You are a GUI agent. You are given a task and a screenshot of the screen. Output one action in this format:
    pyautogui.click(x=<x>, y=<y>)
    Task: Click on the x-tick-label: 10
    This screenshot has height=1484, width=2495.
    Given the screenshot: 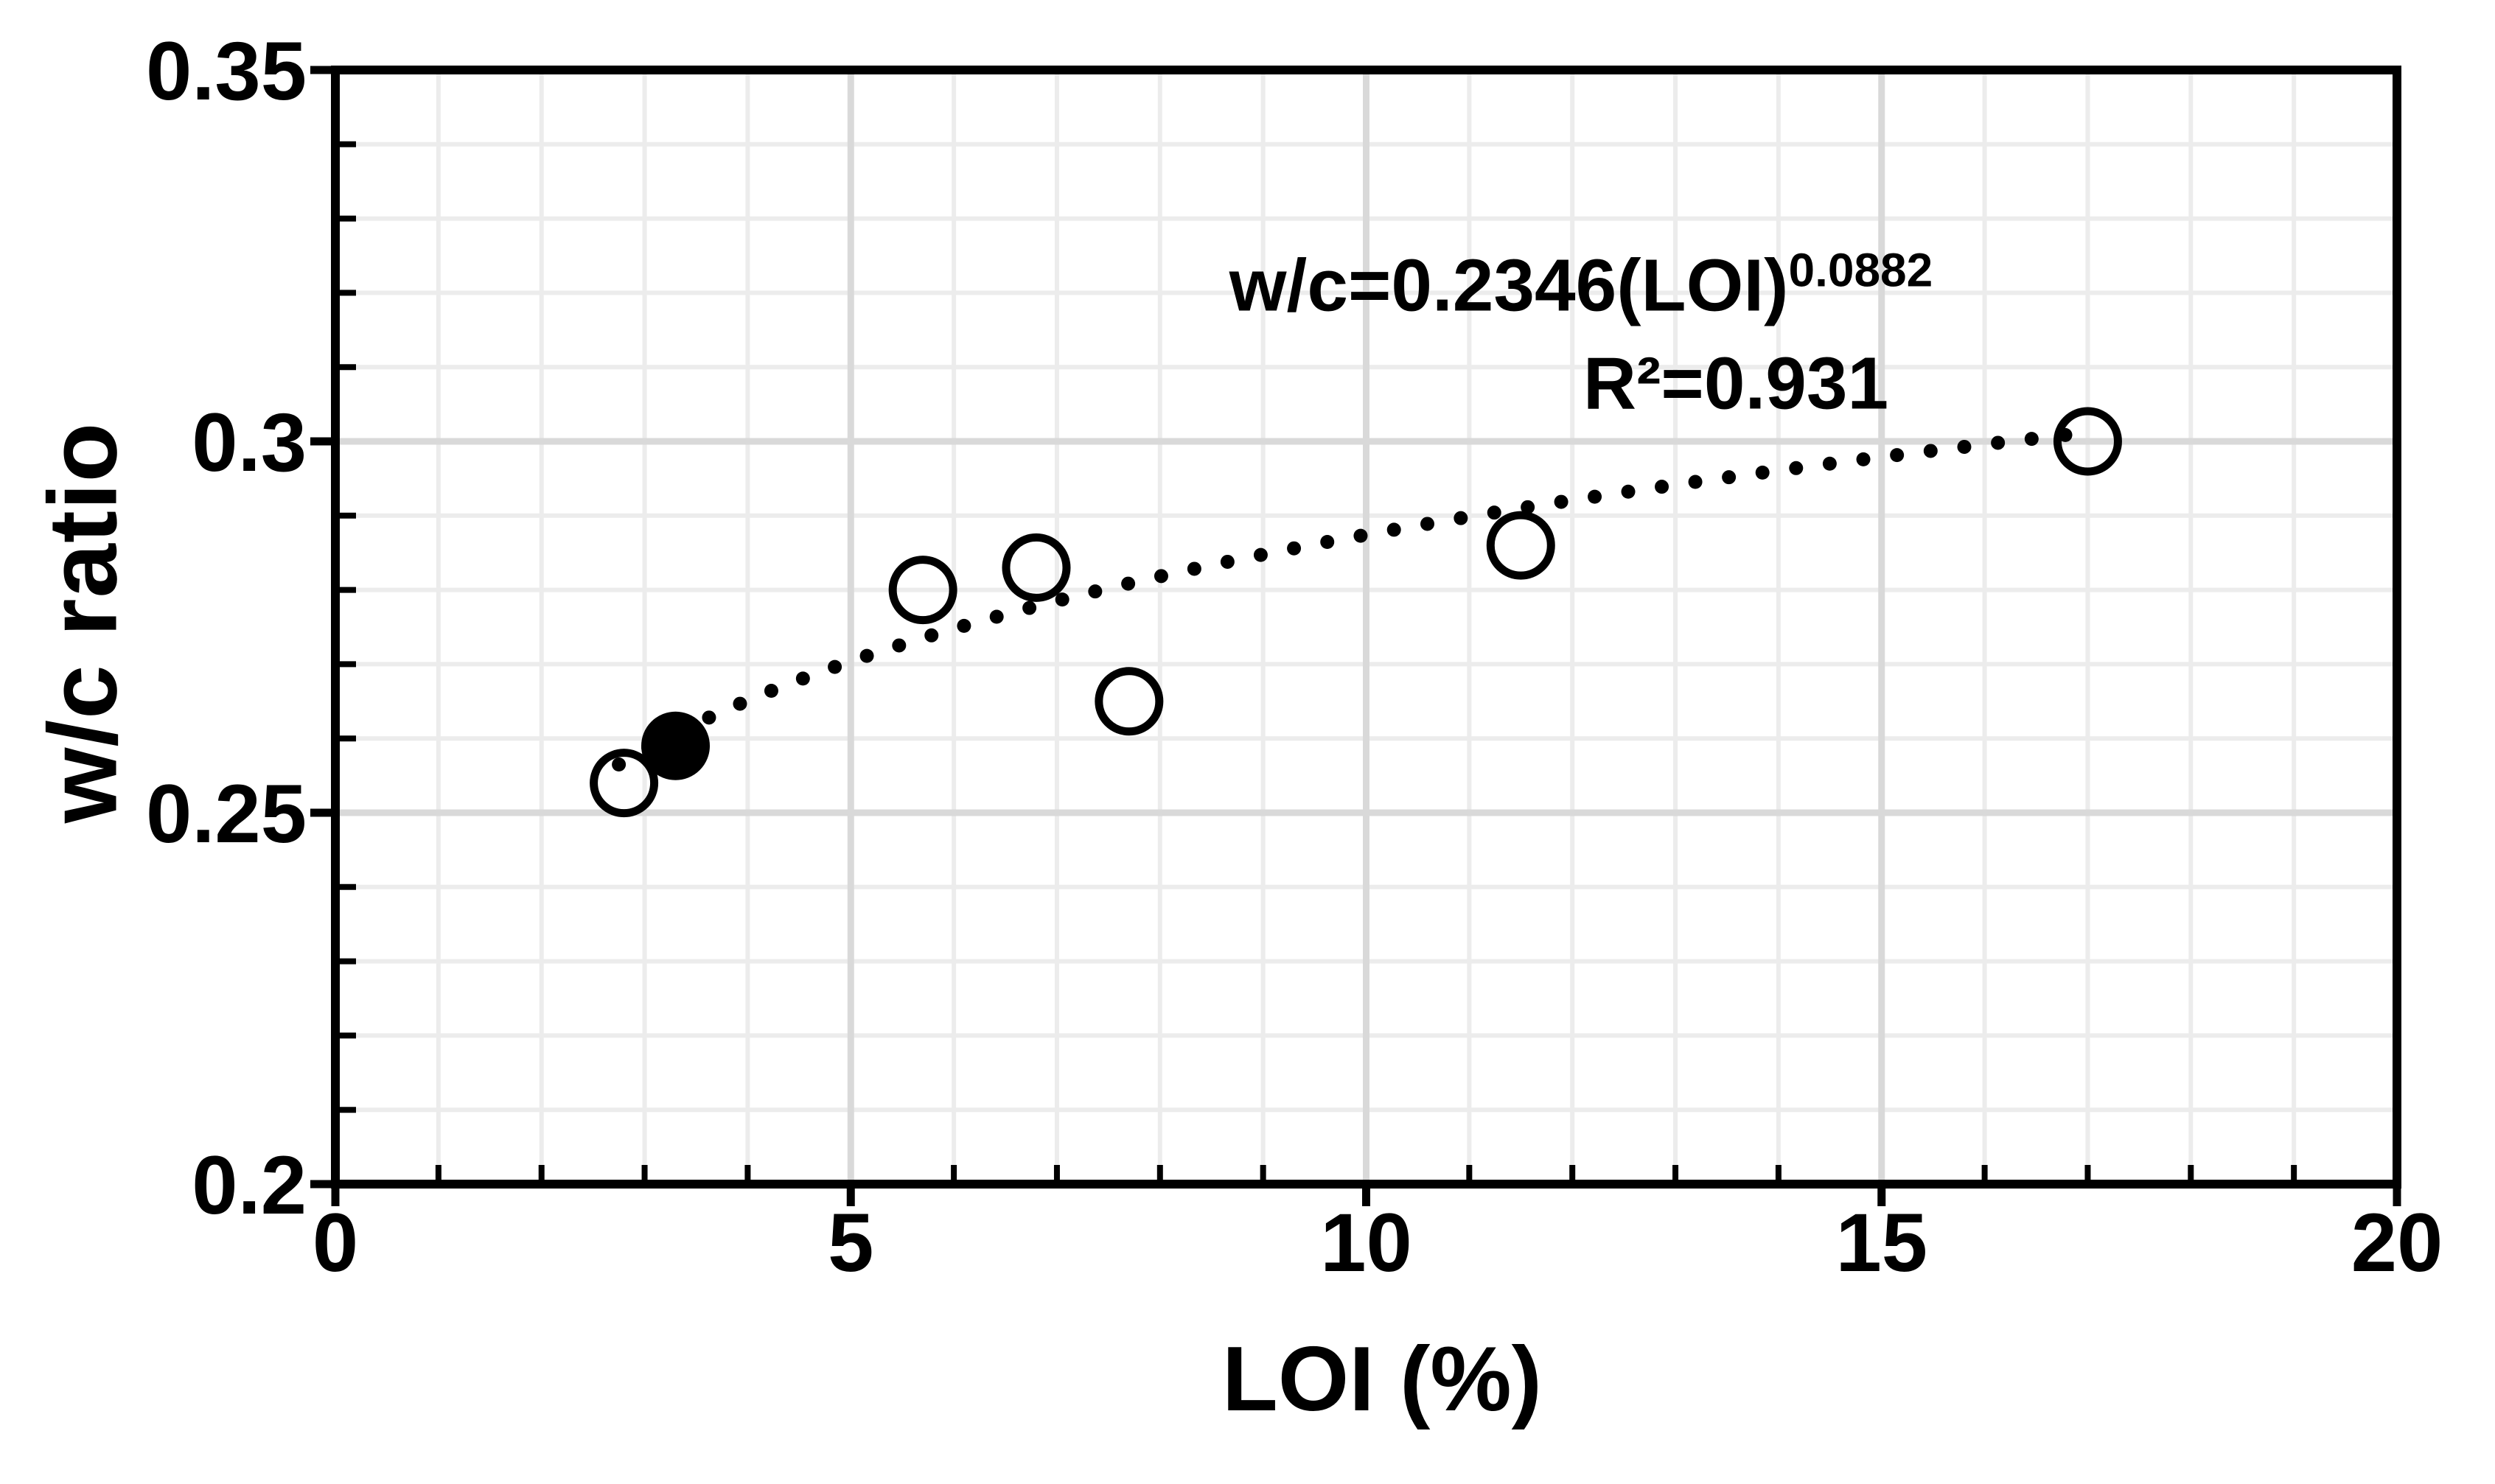 What is the action you would take?
    pyautogui.click(x=1366, y=1243)
    